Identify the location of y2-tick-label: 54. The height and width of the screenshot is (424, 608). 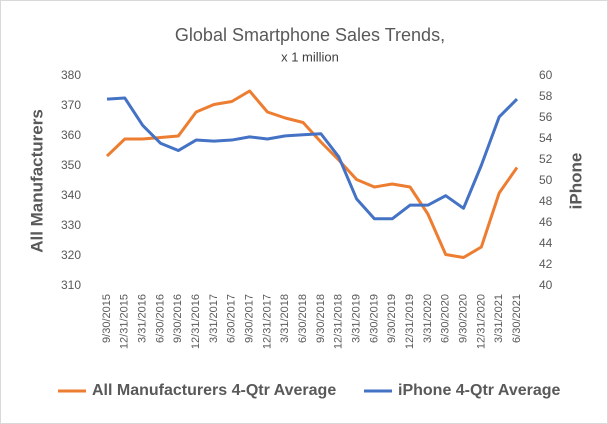
(546, 138).